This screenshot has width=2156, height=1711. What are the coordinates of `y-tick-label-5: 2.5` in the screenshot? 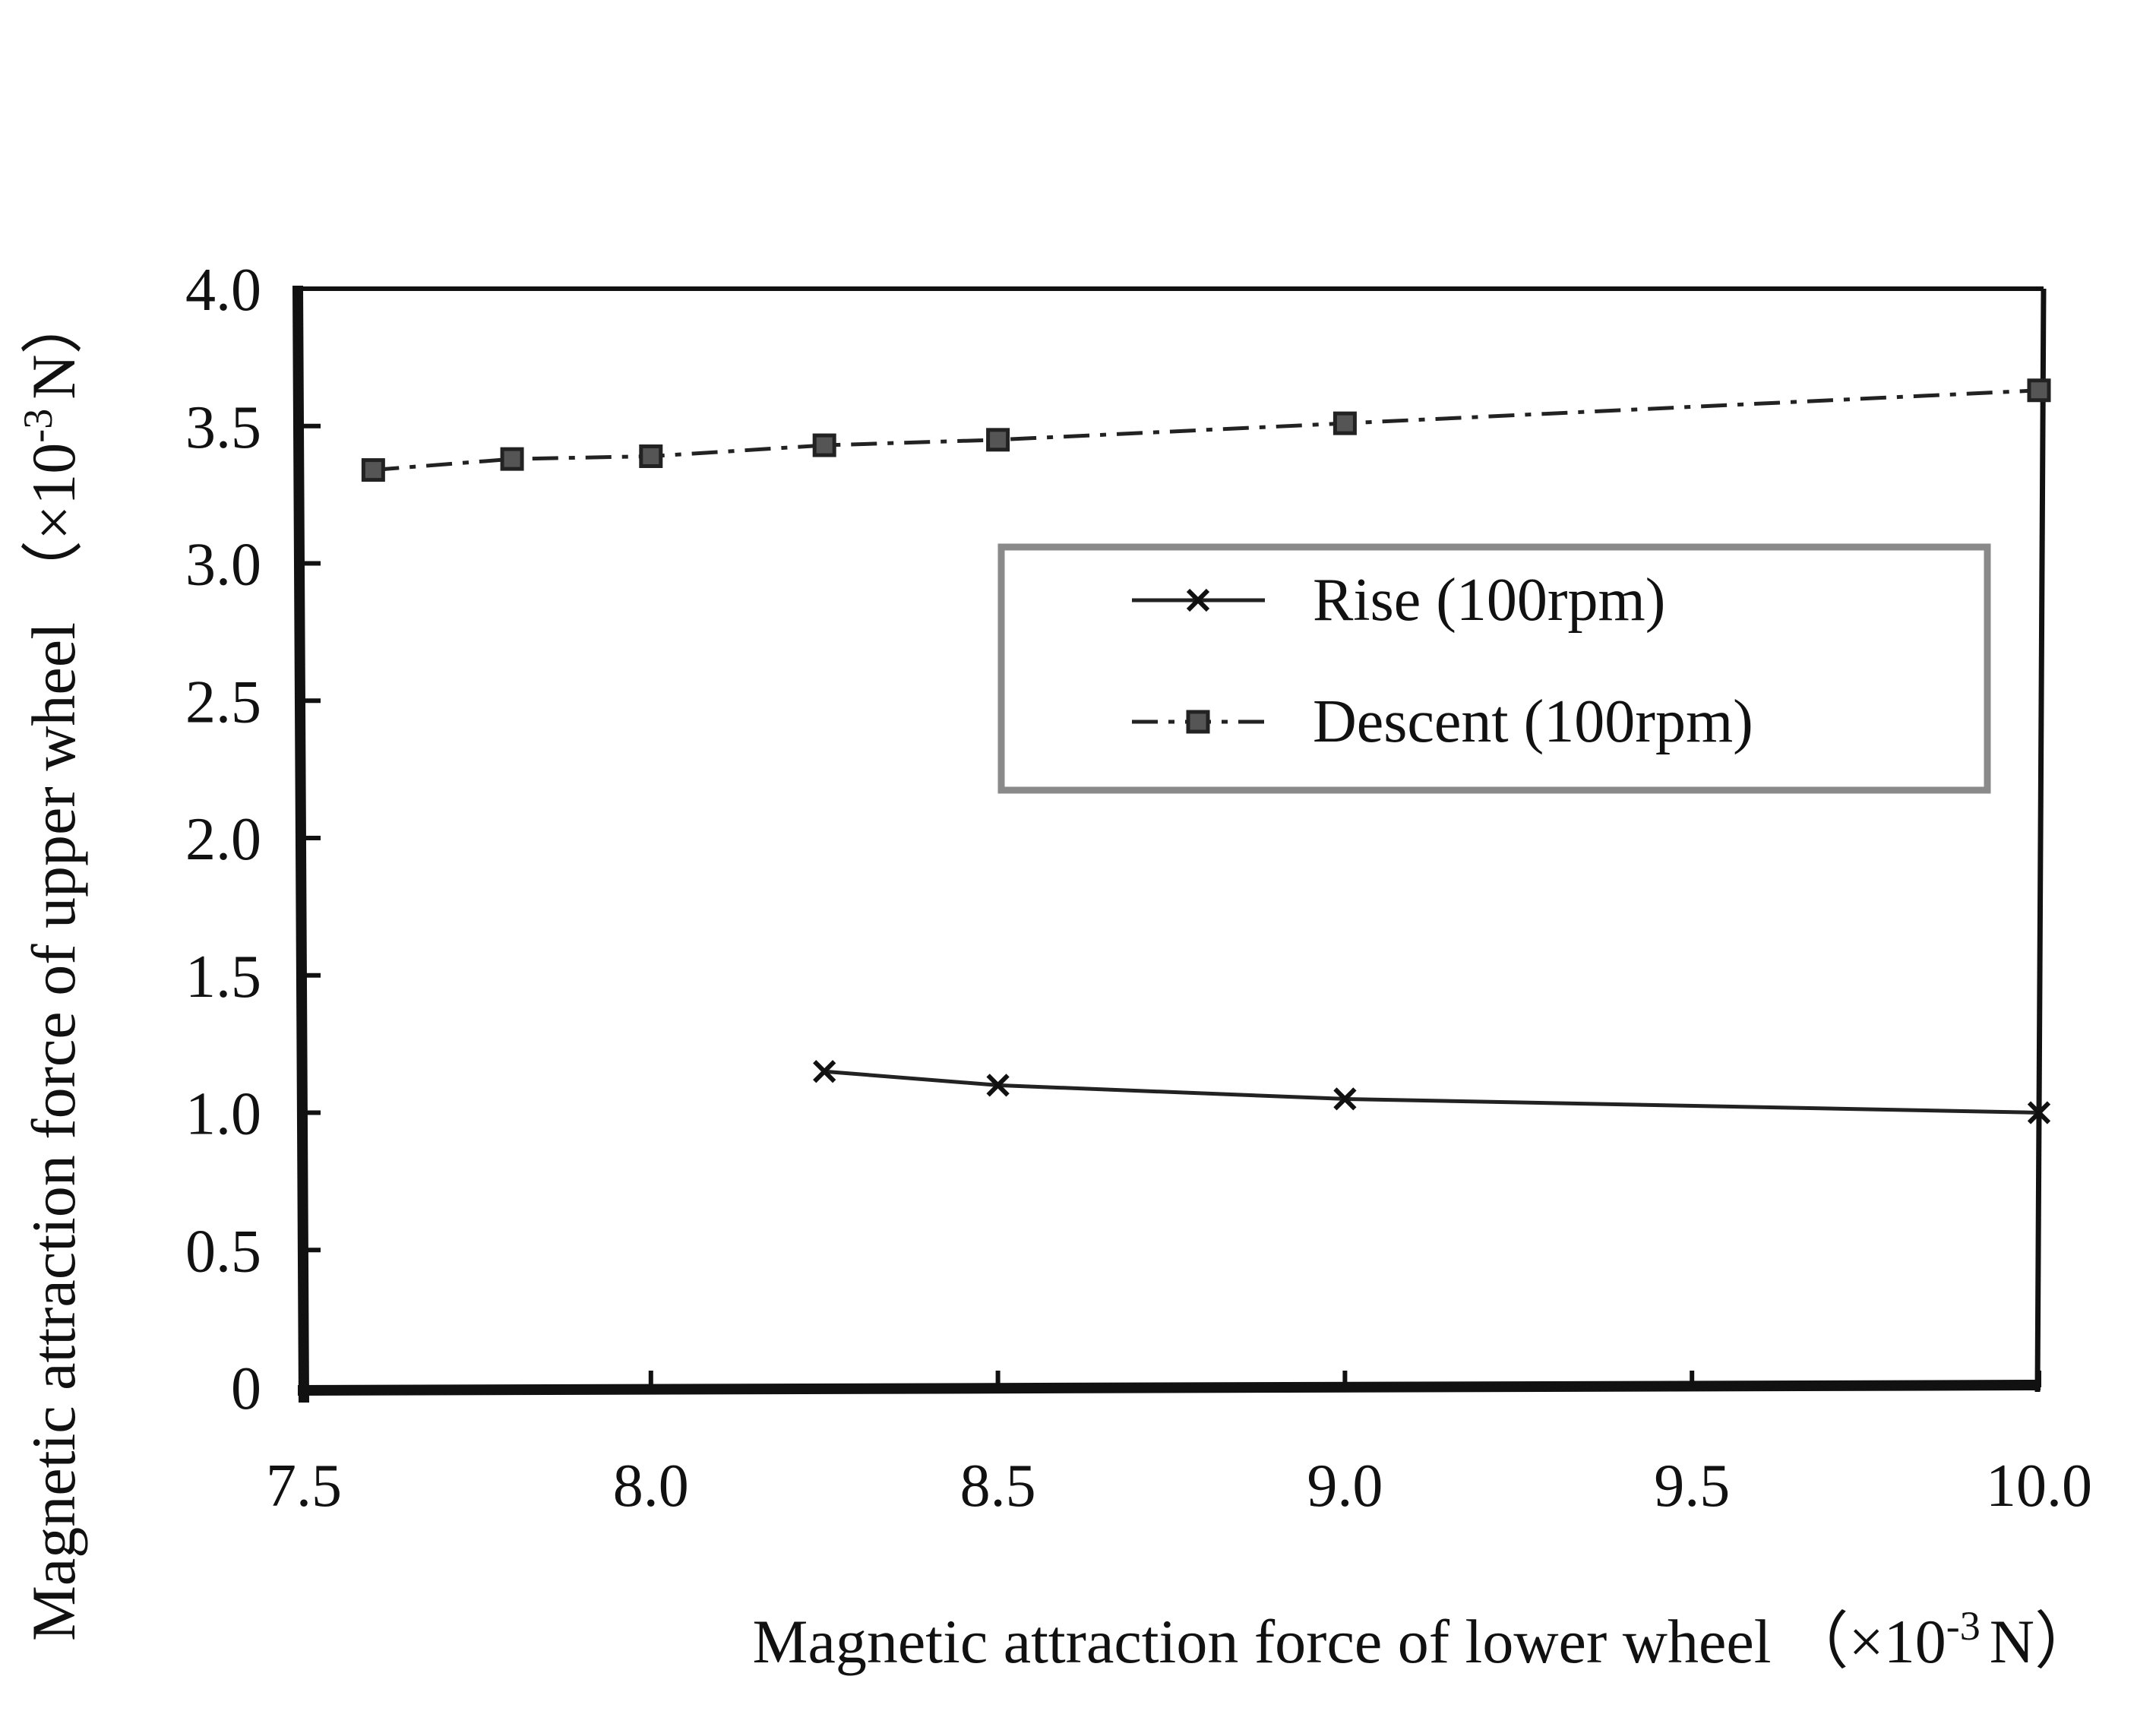 It's located at (223, 702).